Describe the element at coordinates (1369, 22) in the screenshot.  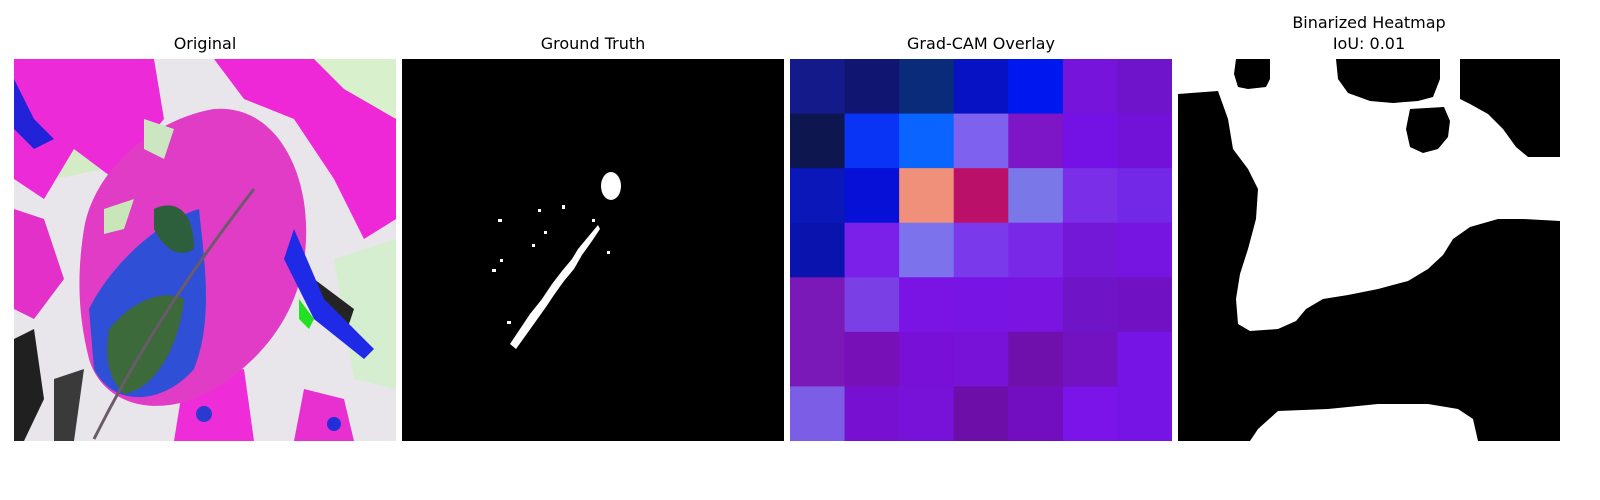
I see `panel-title: Binarized Heatmap` at that location.